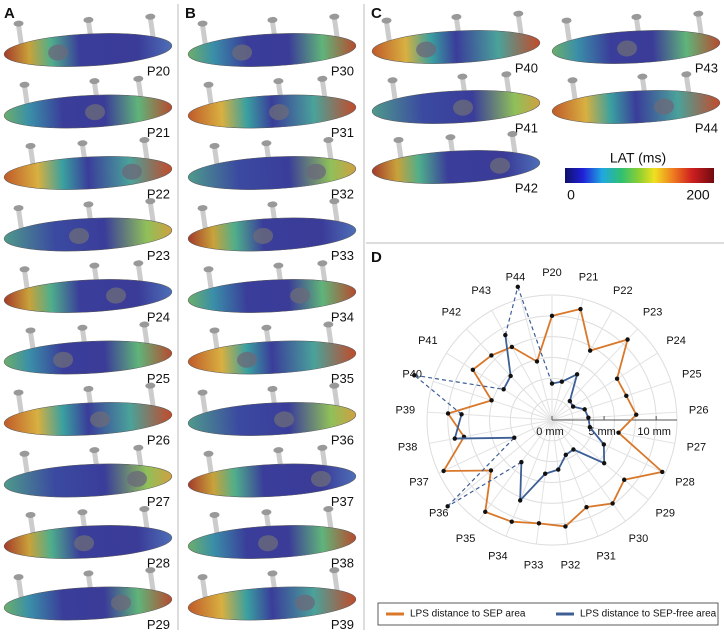  What do you see at coordinates (158, 132) in the screenshot?
I see `map-label: P21` at bounding box center [158, 132].